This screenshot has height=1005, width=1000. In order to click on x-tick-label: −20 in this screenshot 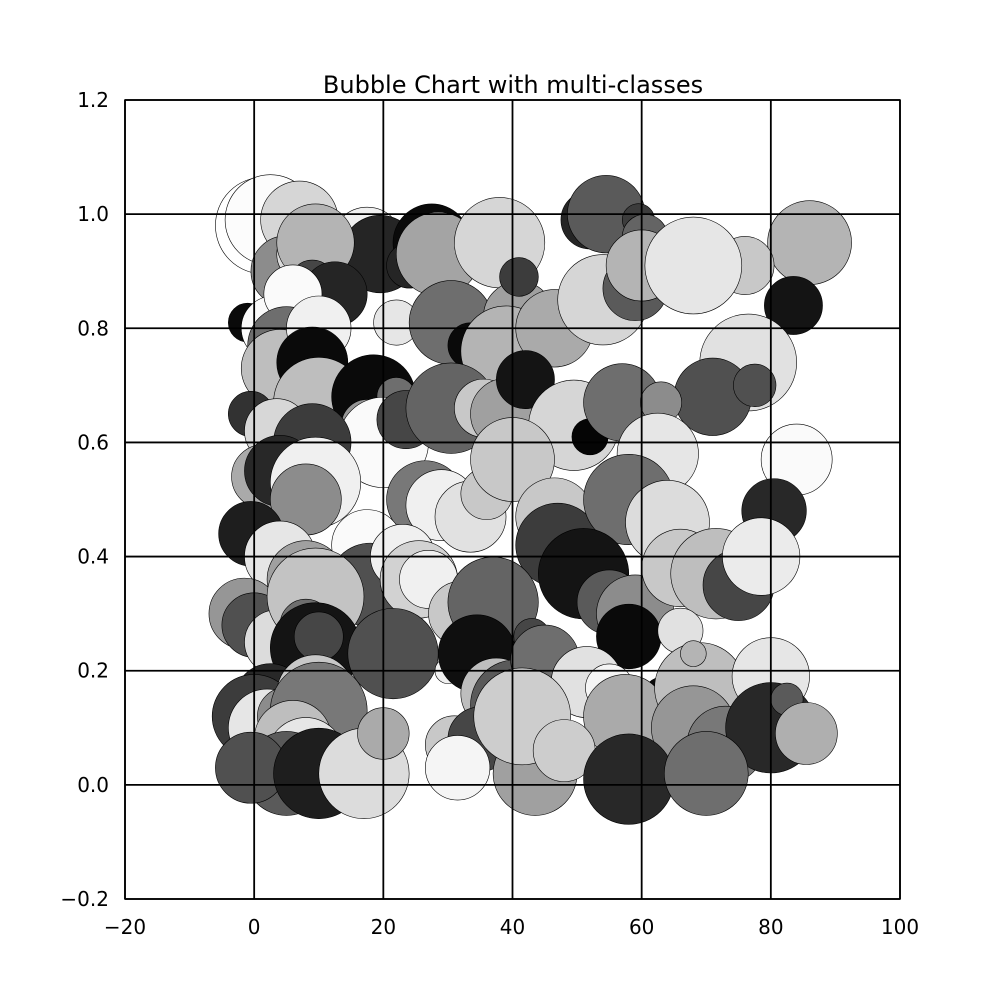, I will do `click(125, 927)`.